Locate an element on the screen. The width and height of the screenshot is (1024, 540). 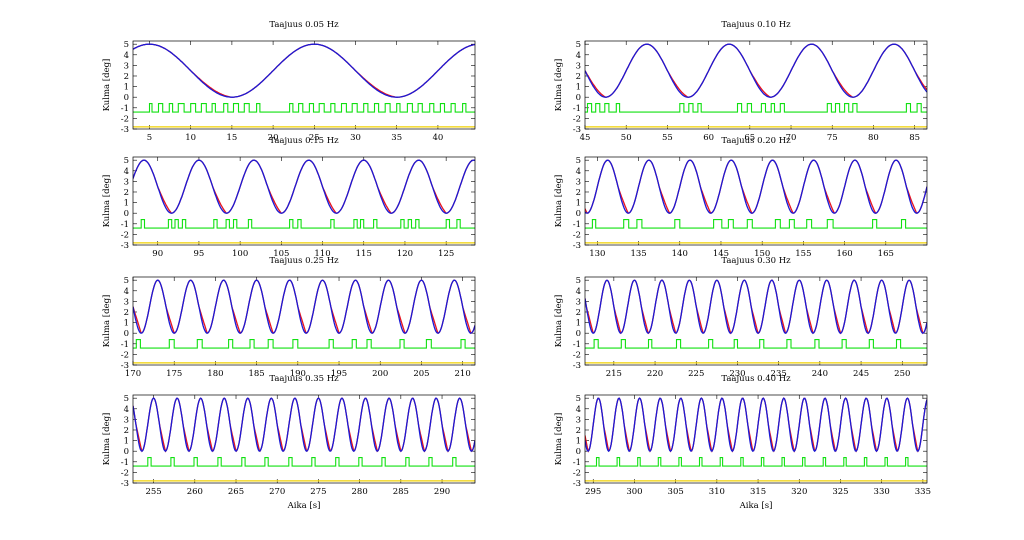
x-tick-label: 105 is located at coordinates (281, 254).